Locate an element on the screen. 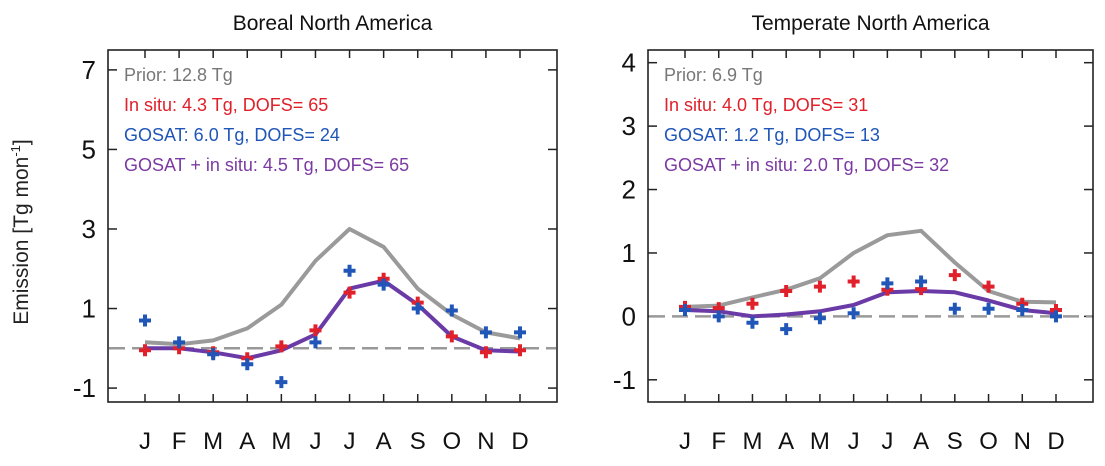 This screenshot has width=1105, height=466. y-tick-label: 2 is located at coordinates (629, 190).